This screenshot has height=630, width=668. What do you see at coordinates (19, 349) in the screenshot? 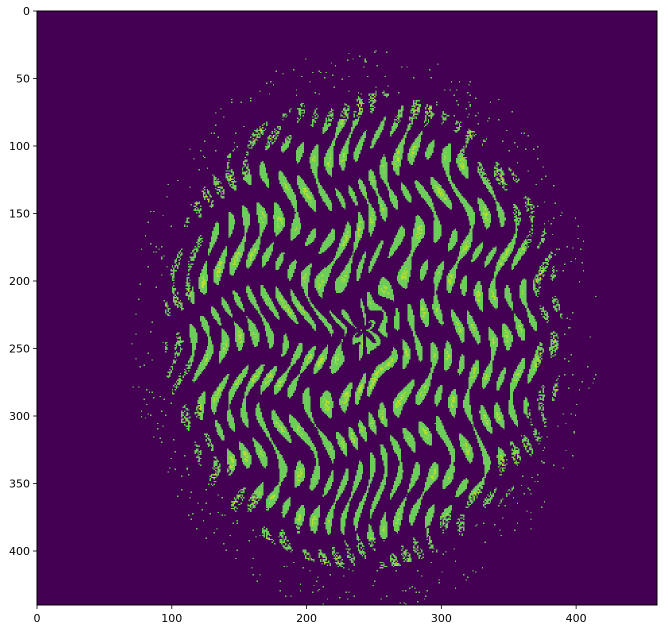
I see `y-tick-label: 250` at bounding box center [19, 349].